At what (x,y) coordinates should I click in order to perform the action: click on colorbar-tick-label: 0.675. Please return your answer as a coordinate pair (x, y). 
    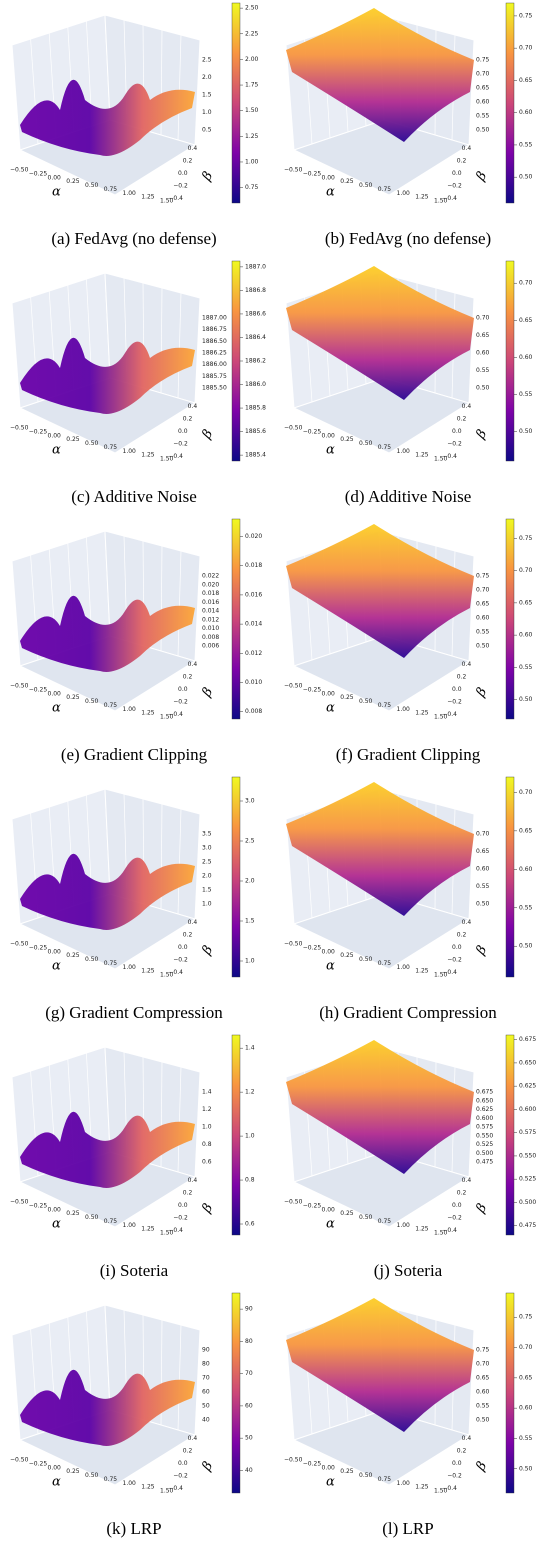
    Looking at the image, I should click on (527, 1039).